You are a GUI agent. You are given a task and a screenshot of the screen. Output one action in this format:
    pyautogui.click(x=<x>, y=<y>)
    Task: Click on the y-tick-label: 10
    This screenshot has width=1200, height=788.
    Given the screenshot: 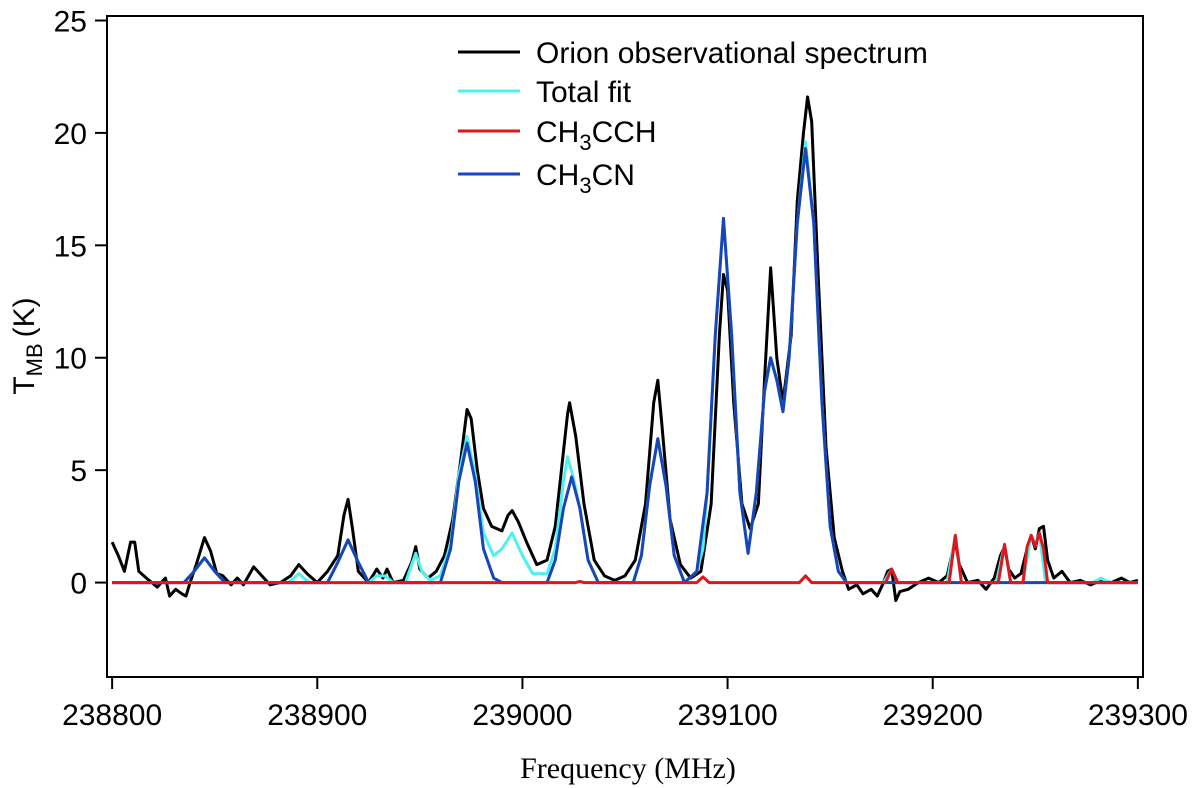 What is the action you would take?
    pyautogui.click(x=70, y=359)
    